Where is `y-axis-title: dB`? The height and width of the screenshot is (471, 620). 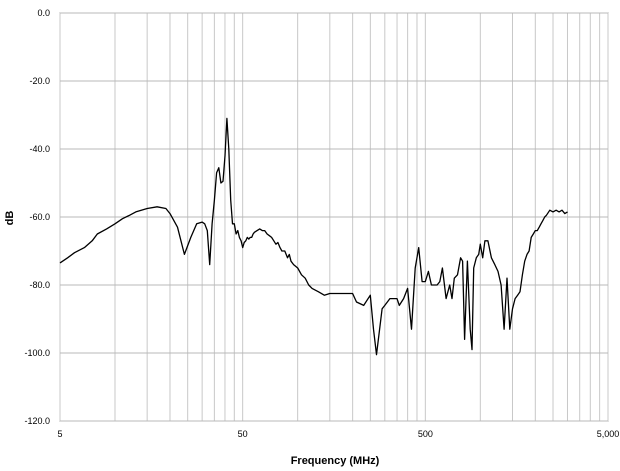 y-axis-title: dB is located at coordinates (10, 218).